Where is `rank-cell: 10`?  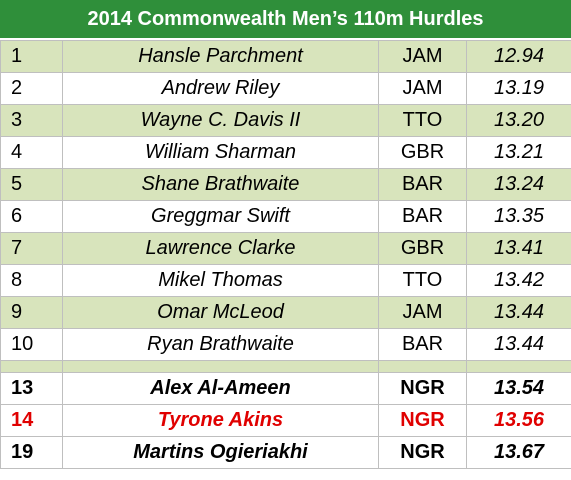 rank-cell: 10 is located at coordinates (31, 344).